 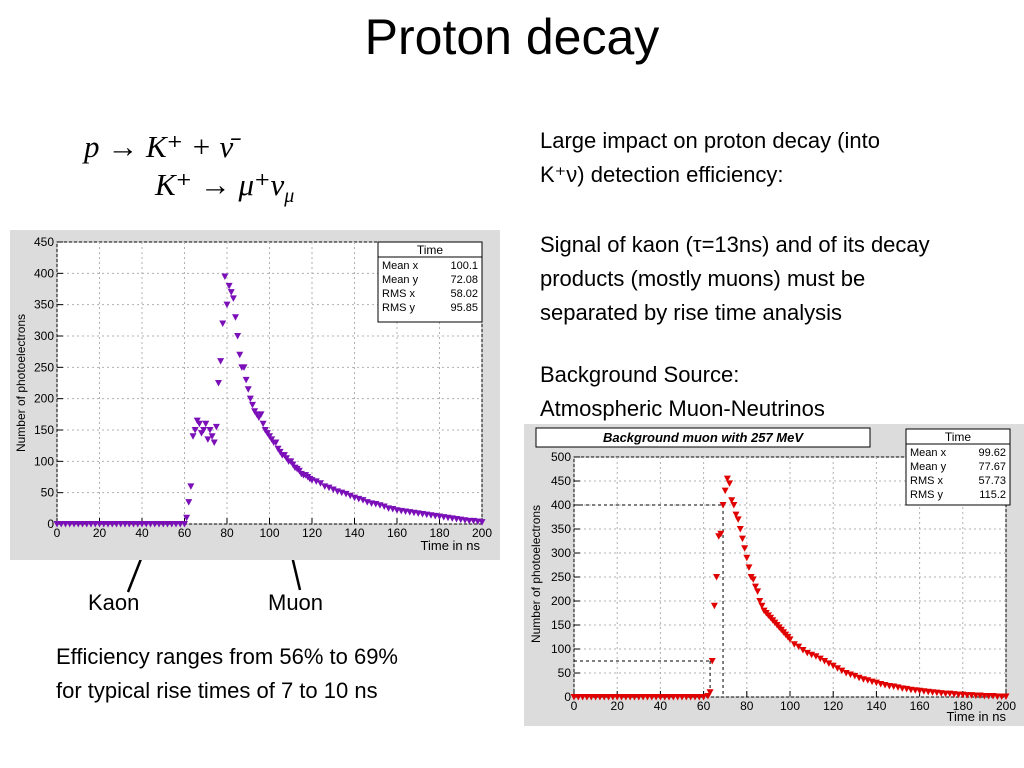 What do you see at coordinates (710, 140) in the screenshot?
I see `impact-line-1: Large impact on proton decay (into` at bounding box center [710, 140].